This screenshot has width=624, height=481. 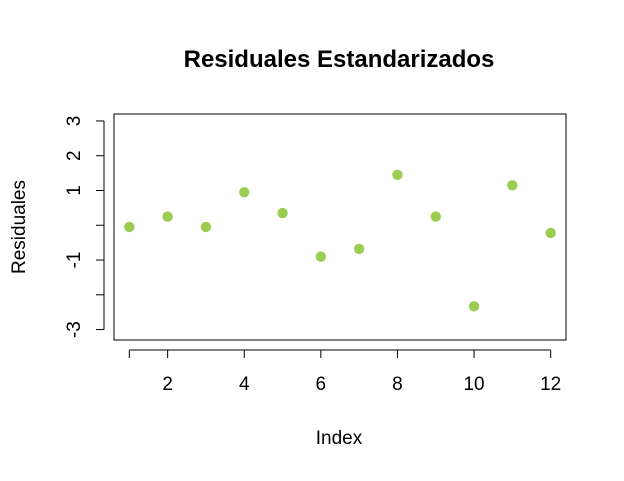 I want to click on x-tick-label: 6, so click(x=321, y=384).